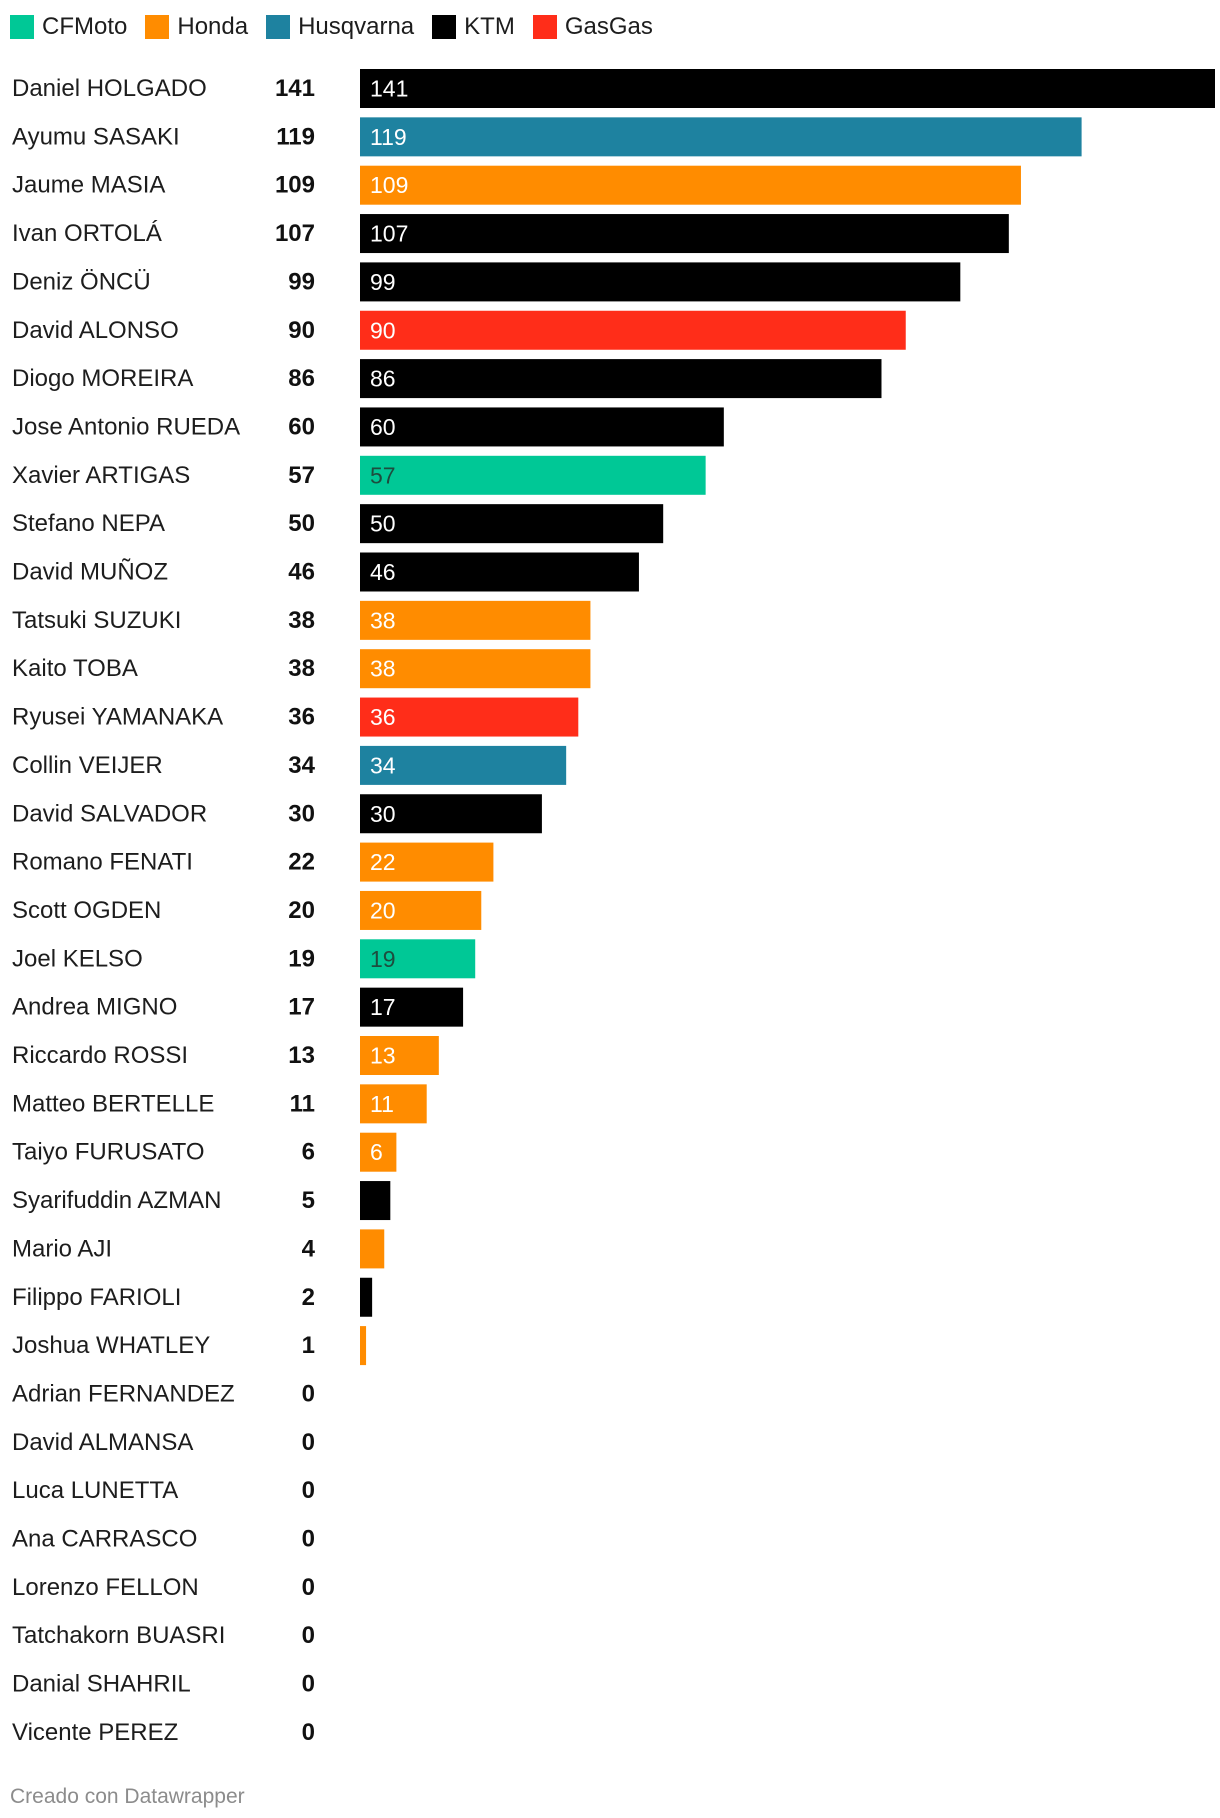 The width and height of the screenshot is (1220, 1818). What do you see at coordinates (104, 1539) in the screenshot?
I see `driver-name: Ana CARRASCO` at bounding box center [104, 1539].